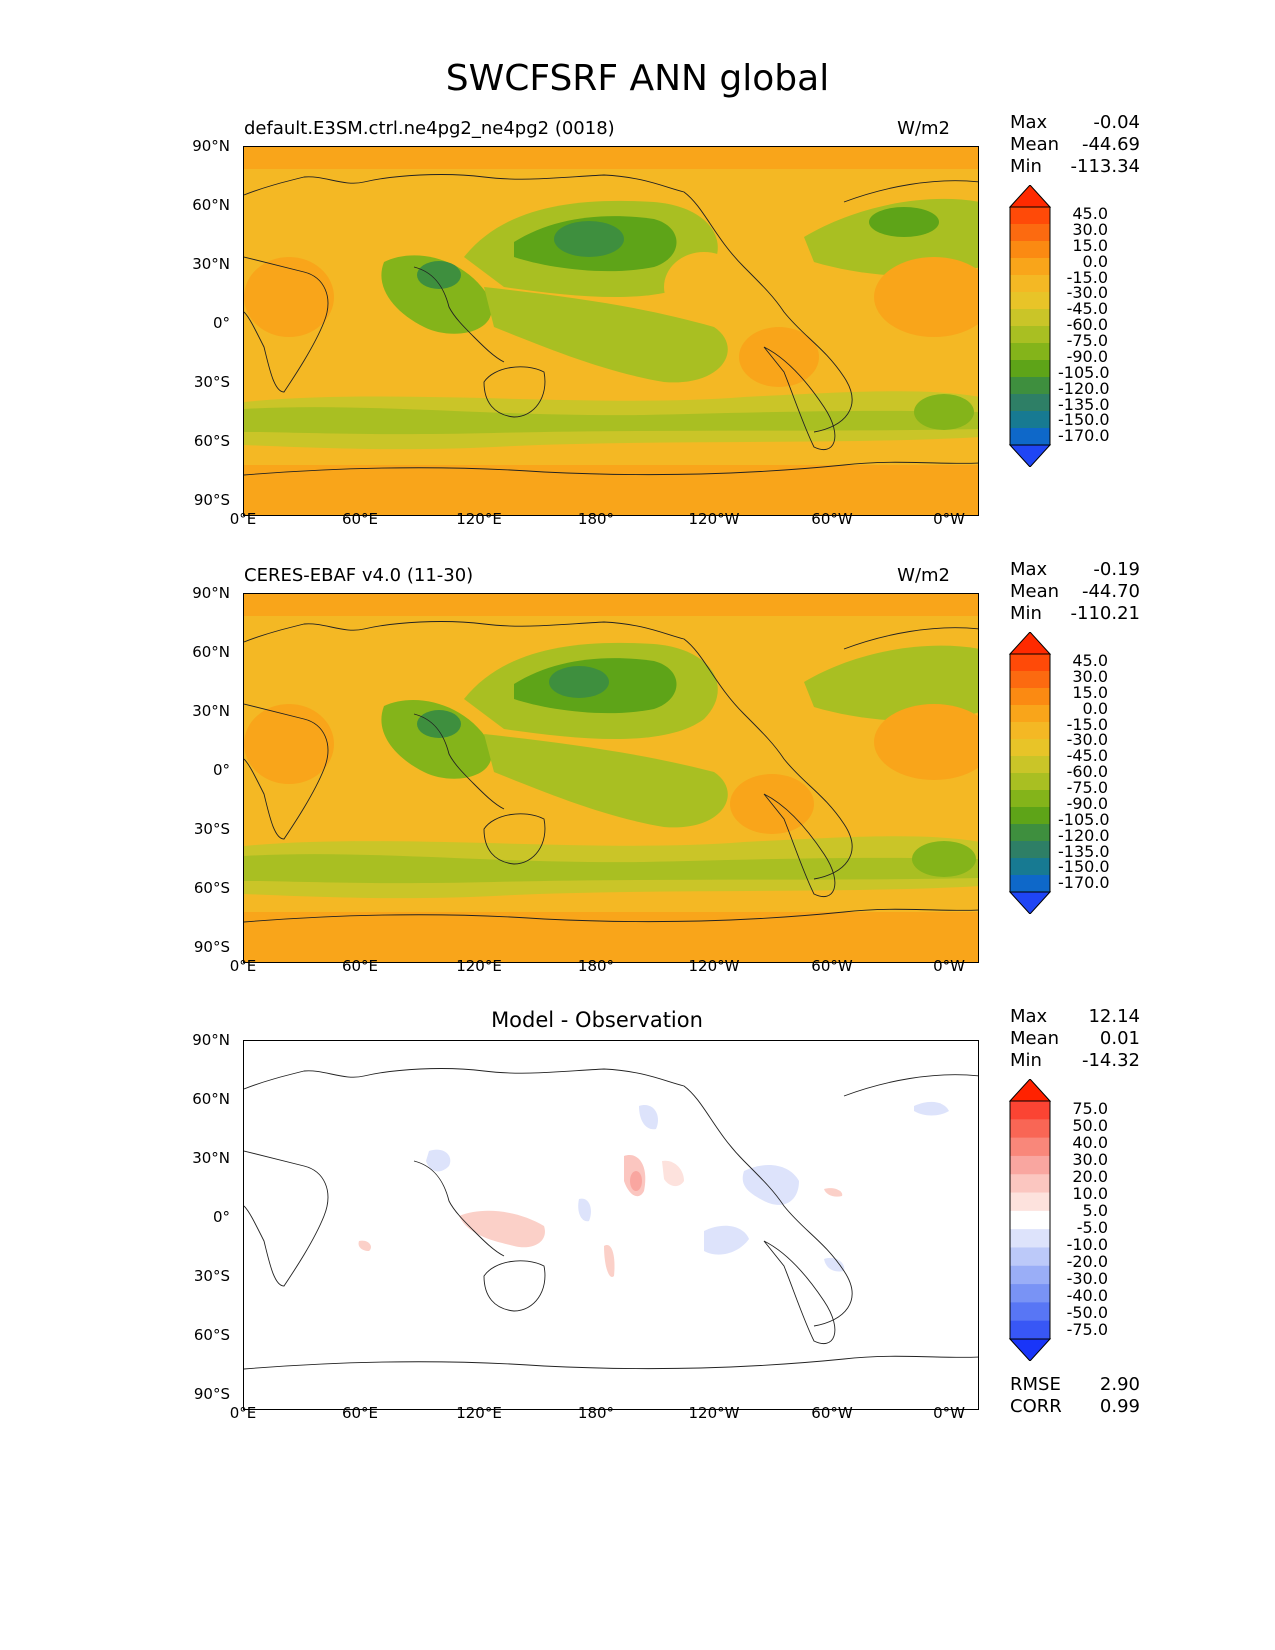  What do you see at coordinates (611, 778) in the screenshot?
I see `panel2-map-field` at bounding box center [611, 778].